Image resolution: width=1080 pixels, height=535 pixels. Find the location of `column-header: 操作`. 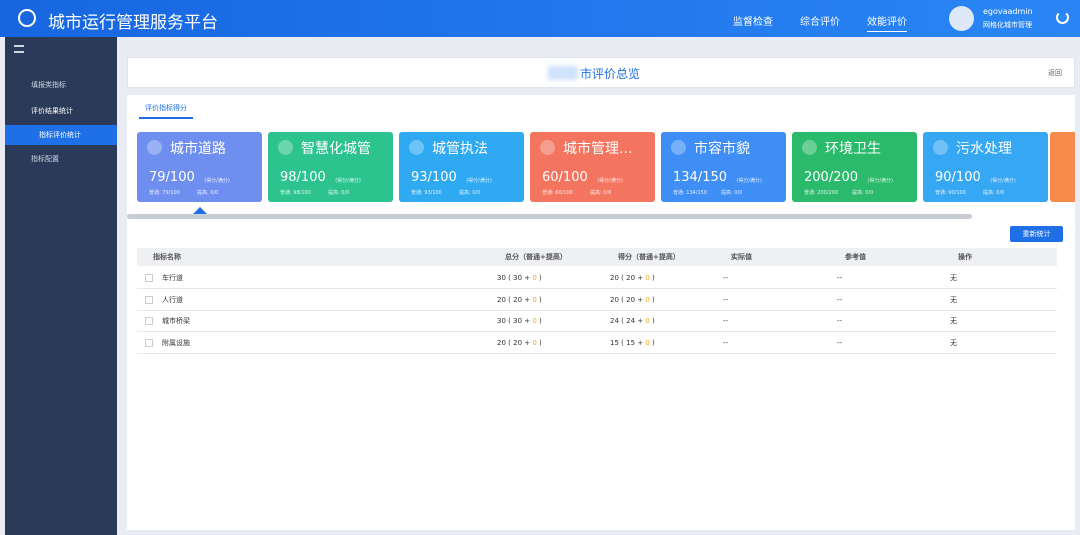

column-header: 操作 is located at coordinates (965, 257).